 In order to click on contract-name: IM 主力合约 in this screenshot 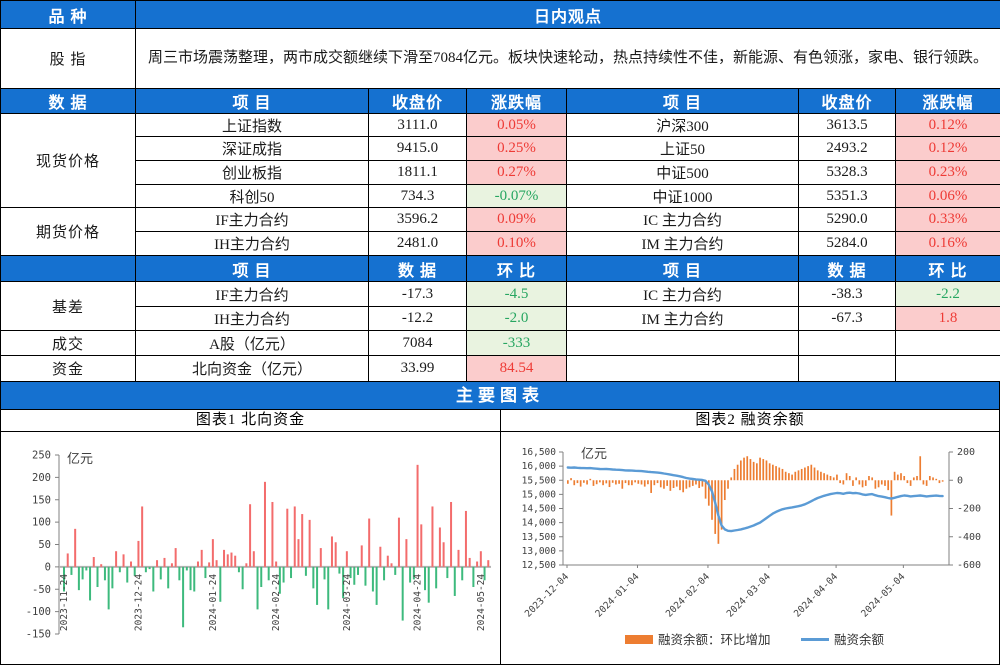, I will do `click(682, 243)`.